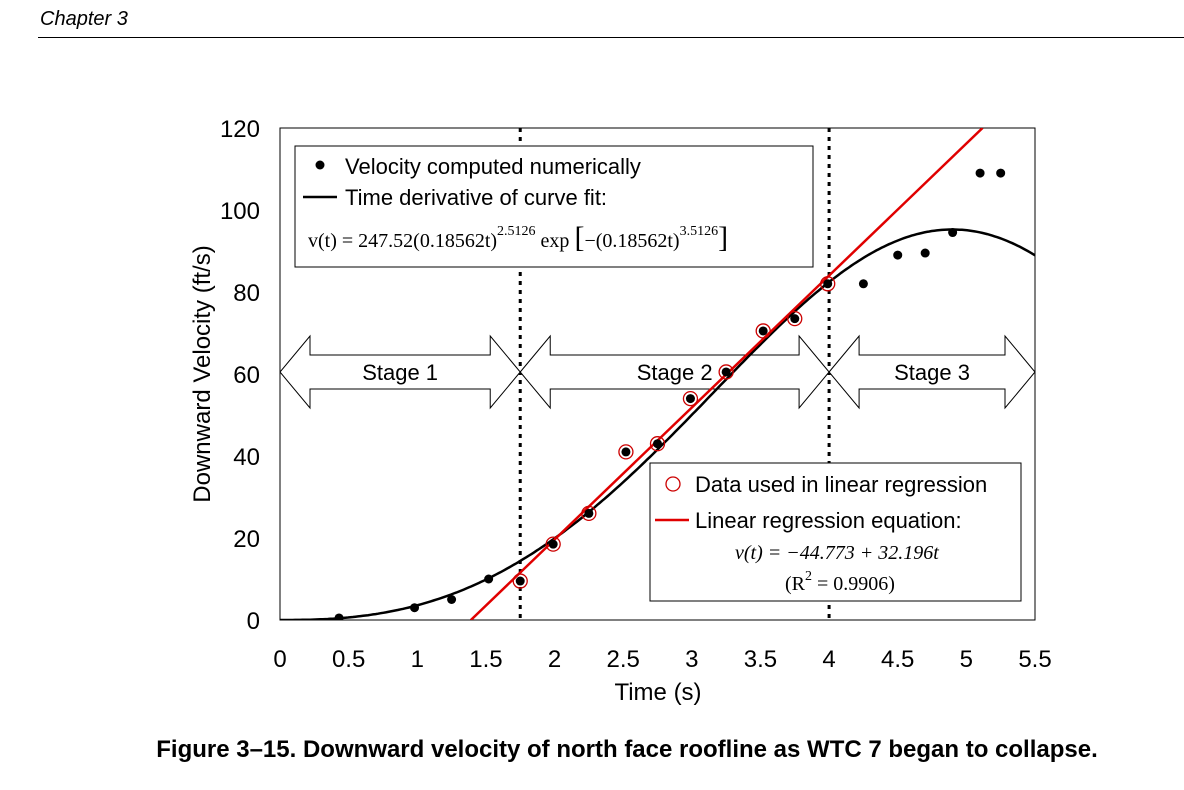  What do you see at coordinates (485, 659) in the screenshot?
I see `x-tick-label: 1.5` at bounding box center [485, 659].